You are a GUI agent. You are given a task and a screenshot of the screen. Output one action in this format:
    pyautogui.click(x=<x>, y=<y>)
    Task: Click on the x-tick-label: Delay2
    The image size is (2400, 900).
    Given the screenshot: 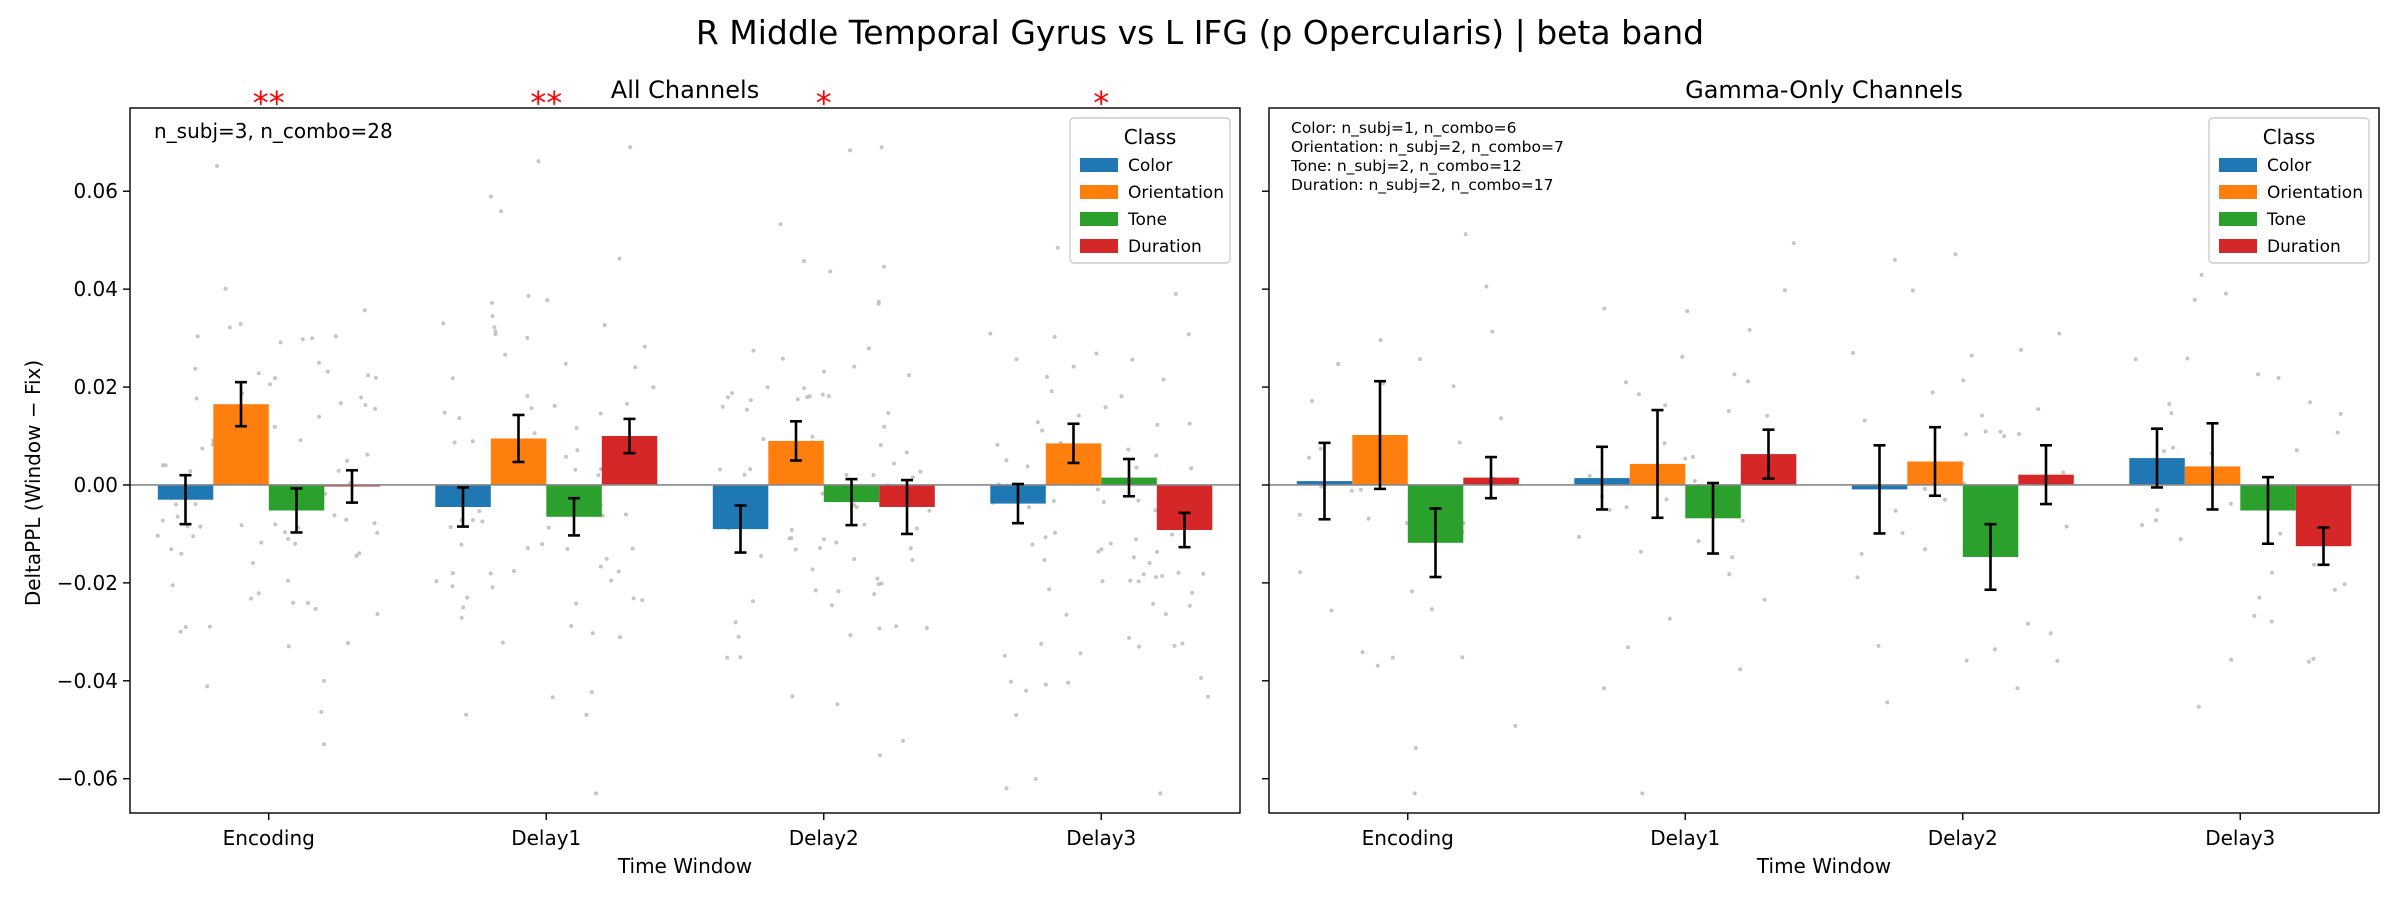 What is the action you would take?
    pyautogui.click(x=824, y=838)
    